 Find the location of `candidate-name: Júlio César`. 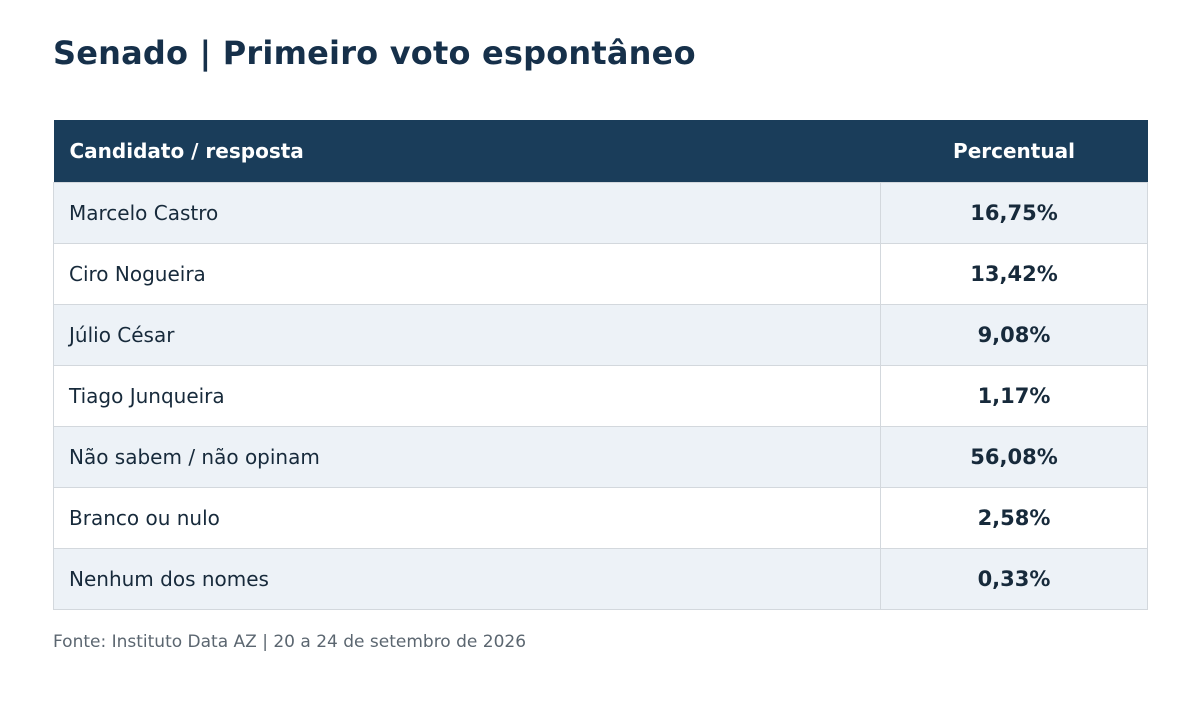

candidate-name: Júlio César is located at coordinates (467, 335).